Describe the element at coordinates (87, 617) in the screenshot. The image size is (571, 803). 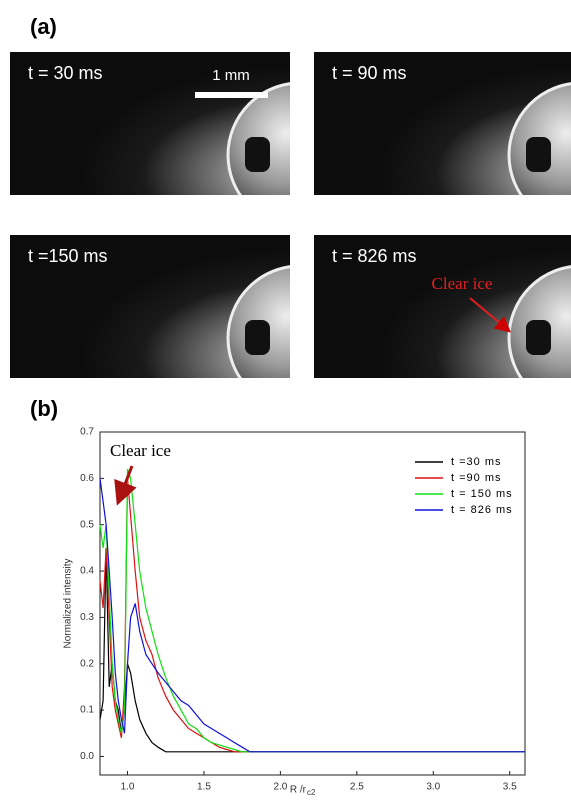
I see `y-tick-label: 0.3` at that location.